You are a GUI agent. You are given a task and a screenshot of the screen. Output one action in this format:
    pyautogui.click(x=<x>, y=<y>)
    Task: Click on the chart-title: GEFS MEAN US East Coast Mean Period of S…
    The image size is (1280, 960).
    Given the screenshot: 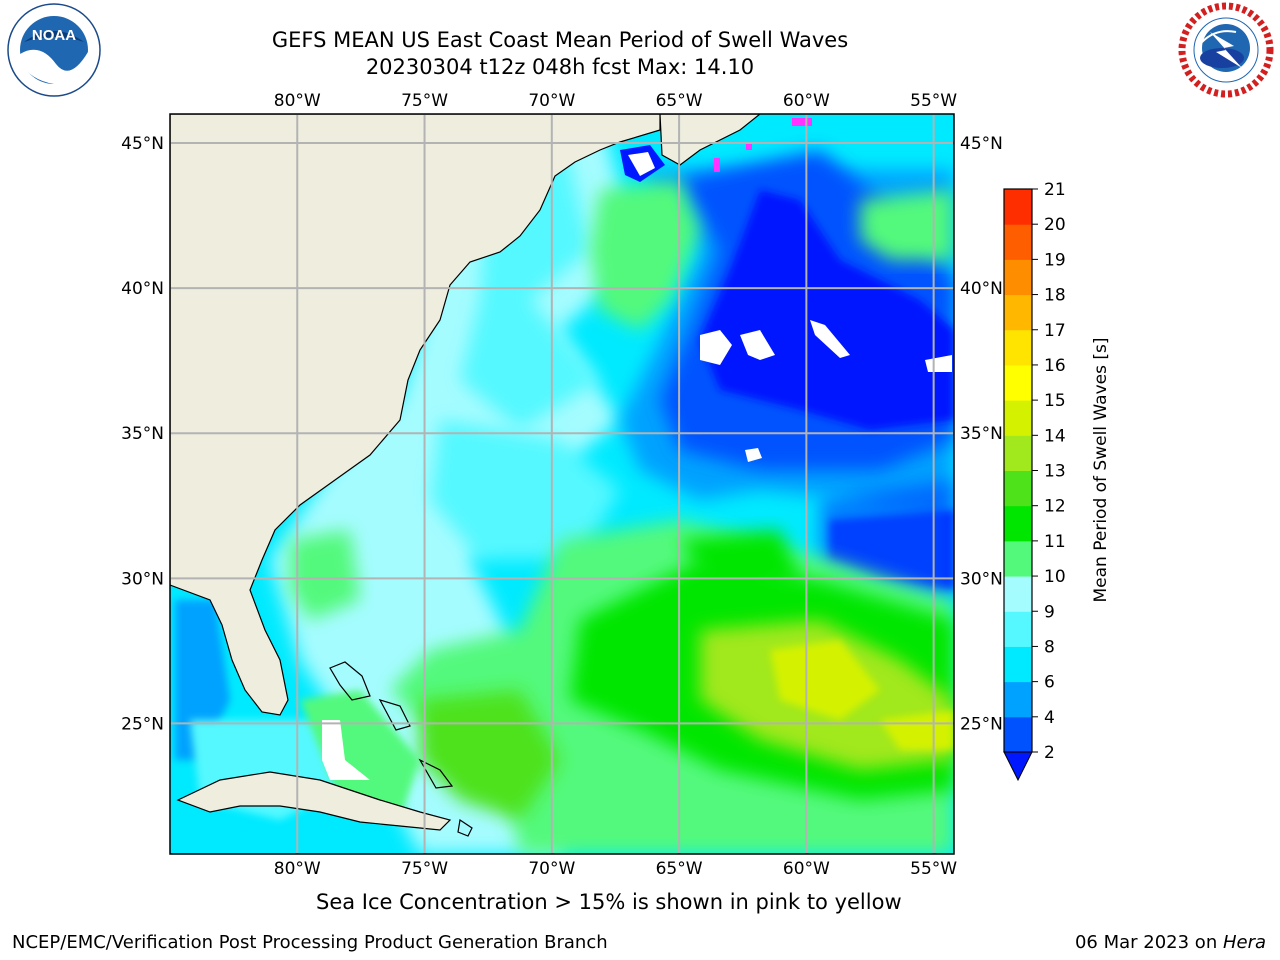 What is the action you would take?
    pyautogui.click(x=560, y=40)
    